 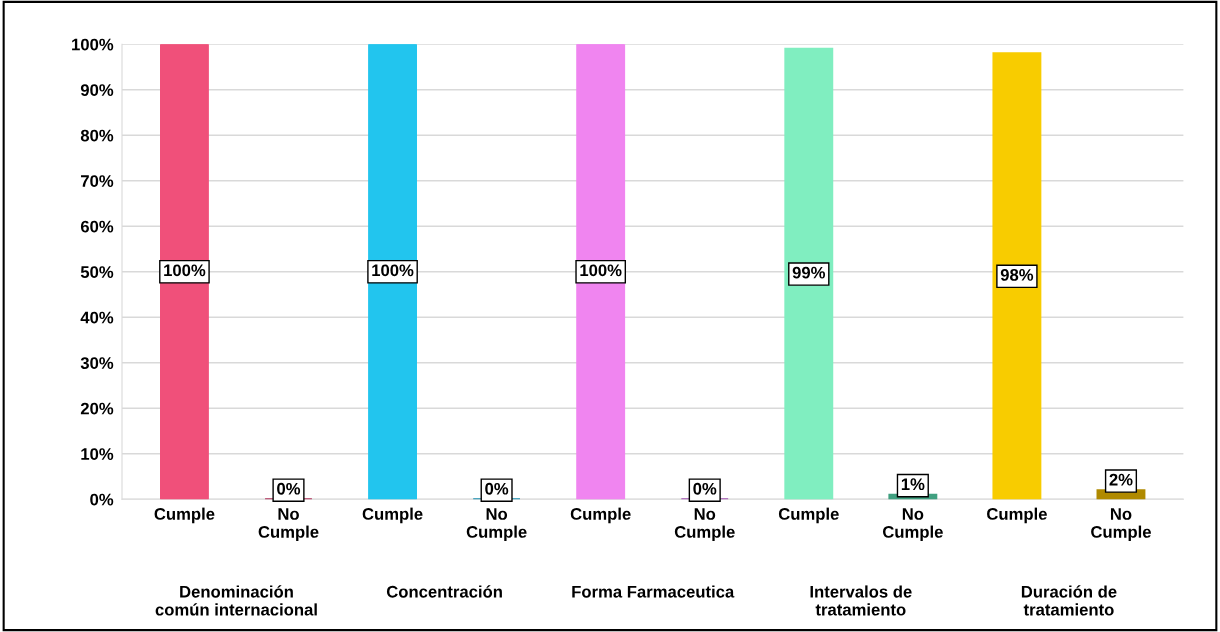 I want to click on y-tick-label: 60%, so click(x=97, y=226).